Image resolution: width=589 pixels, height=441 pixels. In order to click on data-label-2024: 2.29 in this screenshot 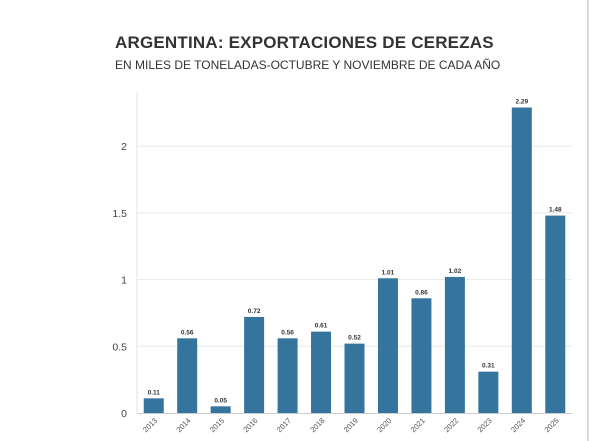, I will do `click(521, 102)`.